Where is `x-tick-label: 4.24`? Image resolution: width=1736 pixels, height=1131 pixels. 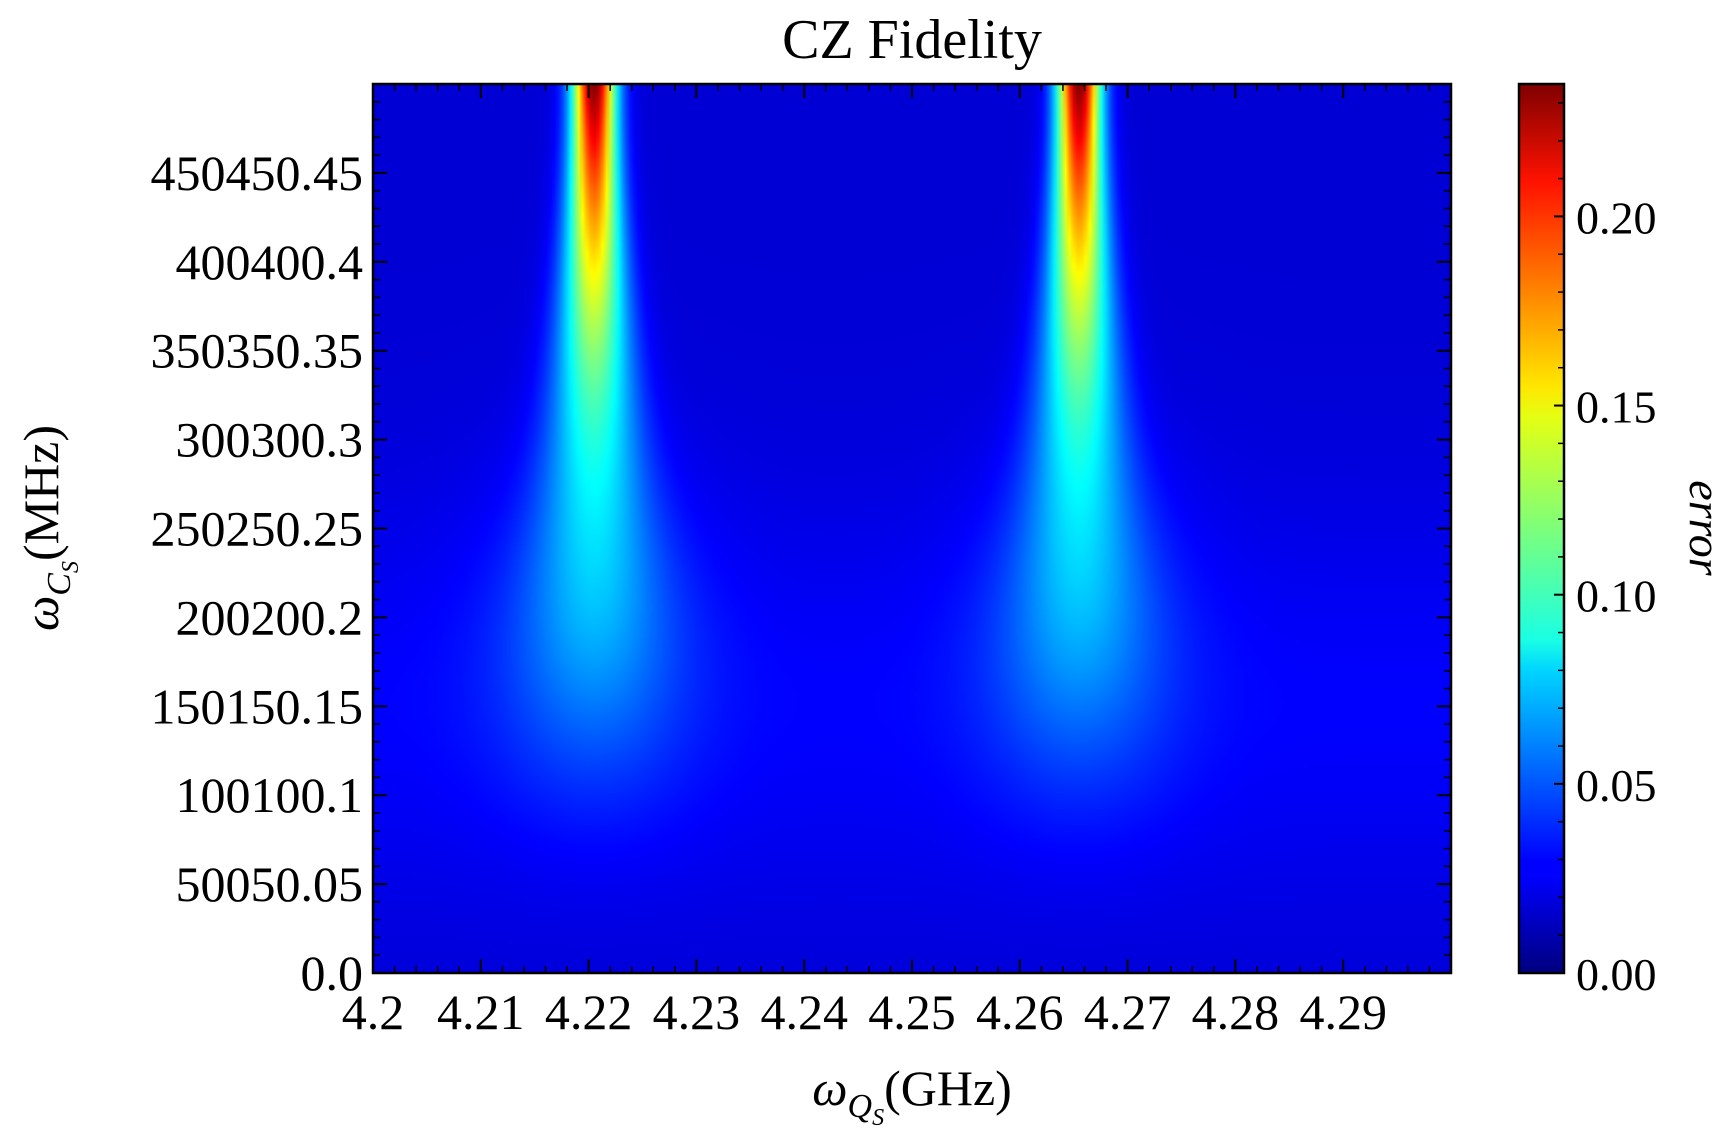
x-tick-label: 4.24 is located at coordinates (804, 1012).